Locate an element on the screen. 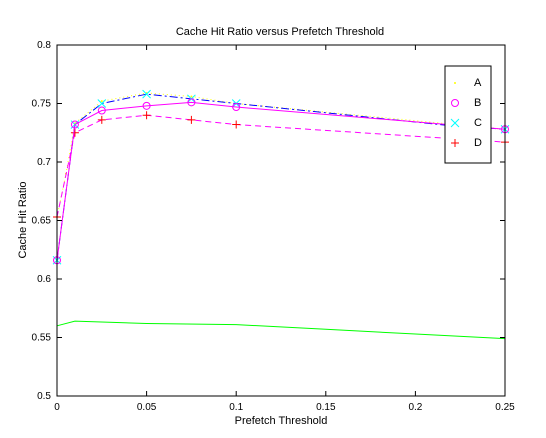 This screenshot has width=546, height=438. legend-label: A is located at coordinates (478, 83).